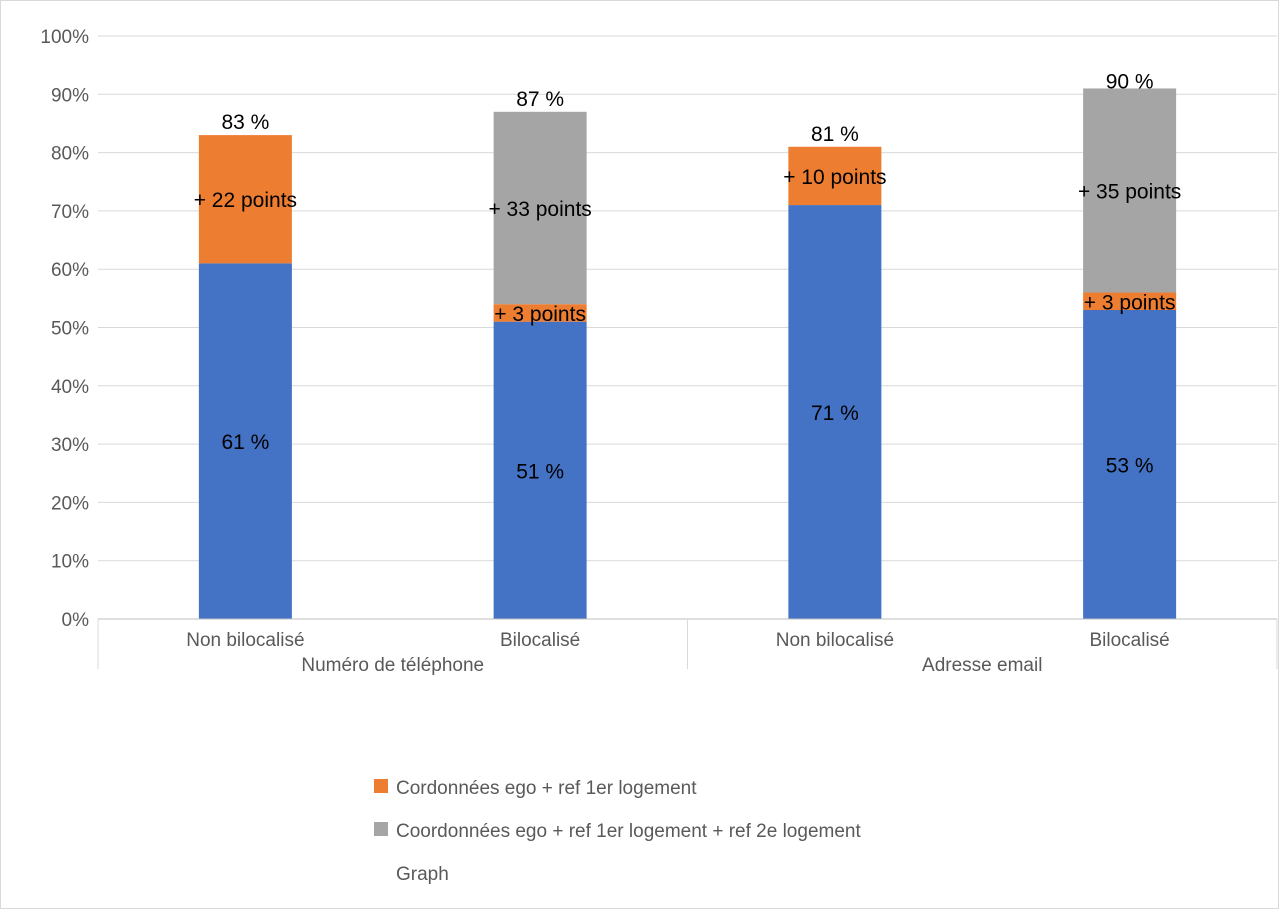  Describe the element at coordinates (70, 95) in the screenshot. I see `y-tick-label: 90%` at that location.